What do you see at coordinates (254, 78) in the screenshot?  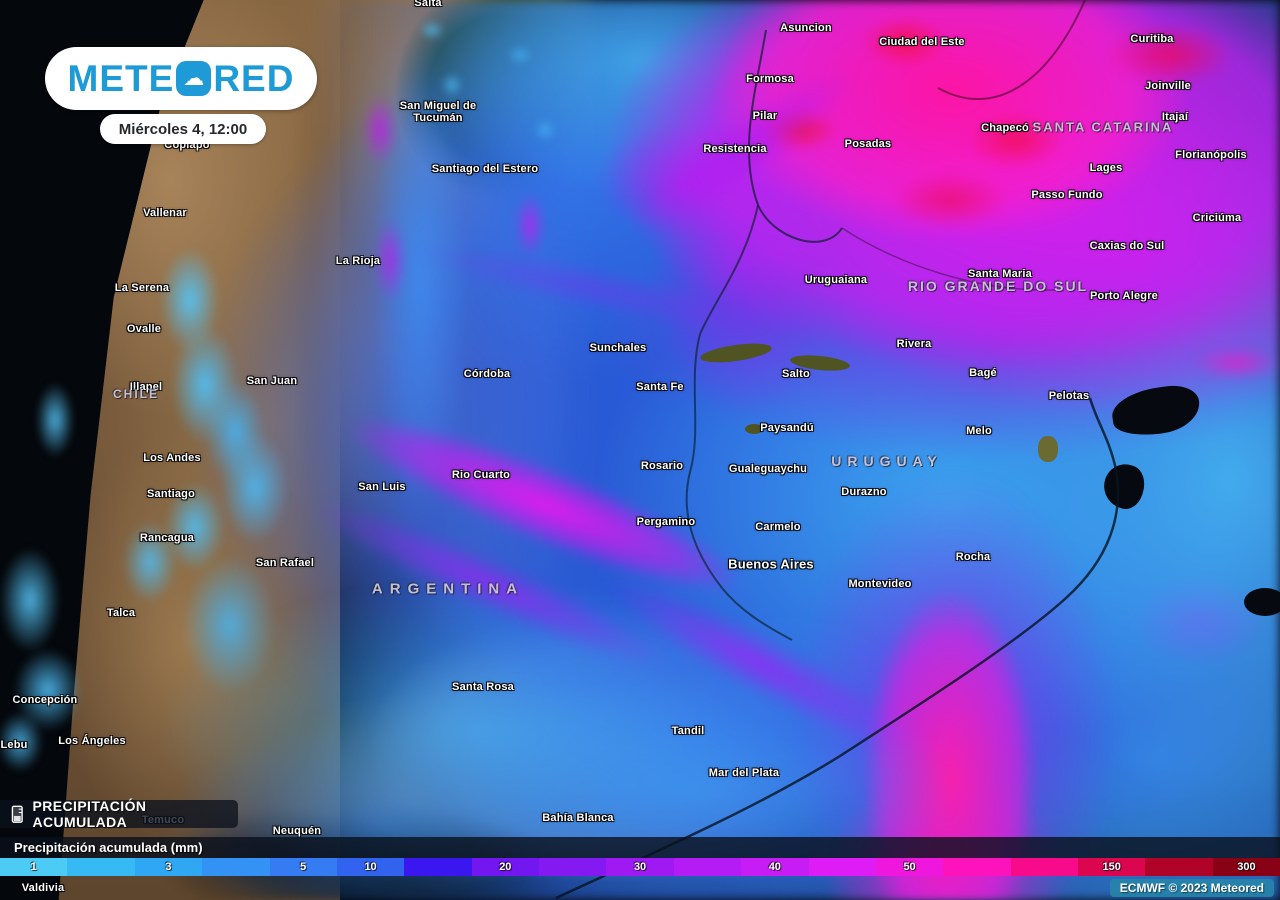 I see `logo-text-red: RED` at bounding box center [254, 78].